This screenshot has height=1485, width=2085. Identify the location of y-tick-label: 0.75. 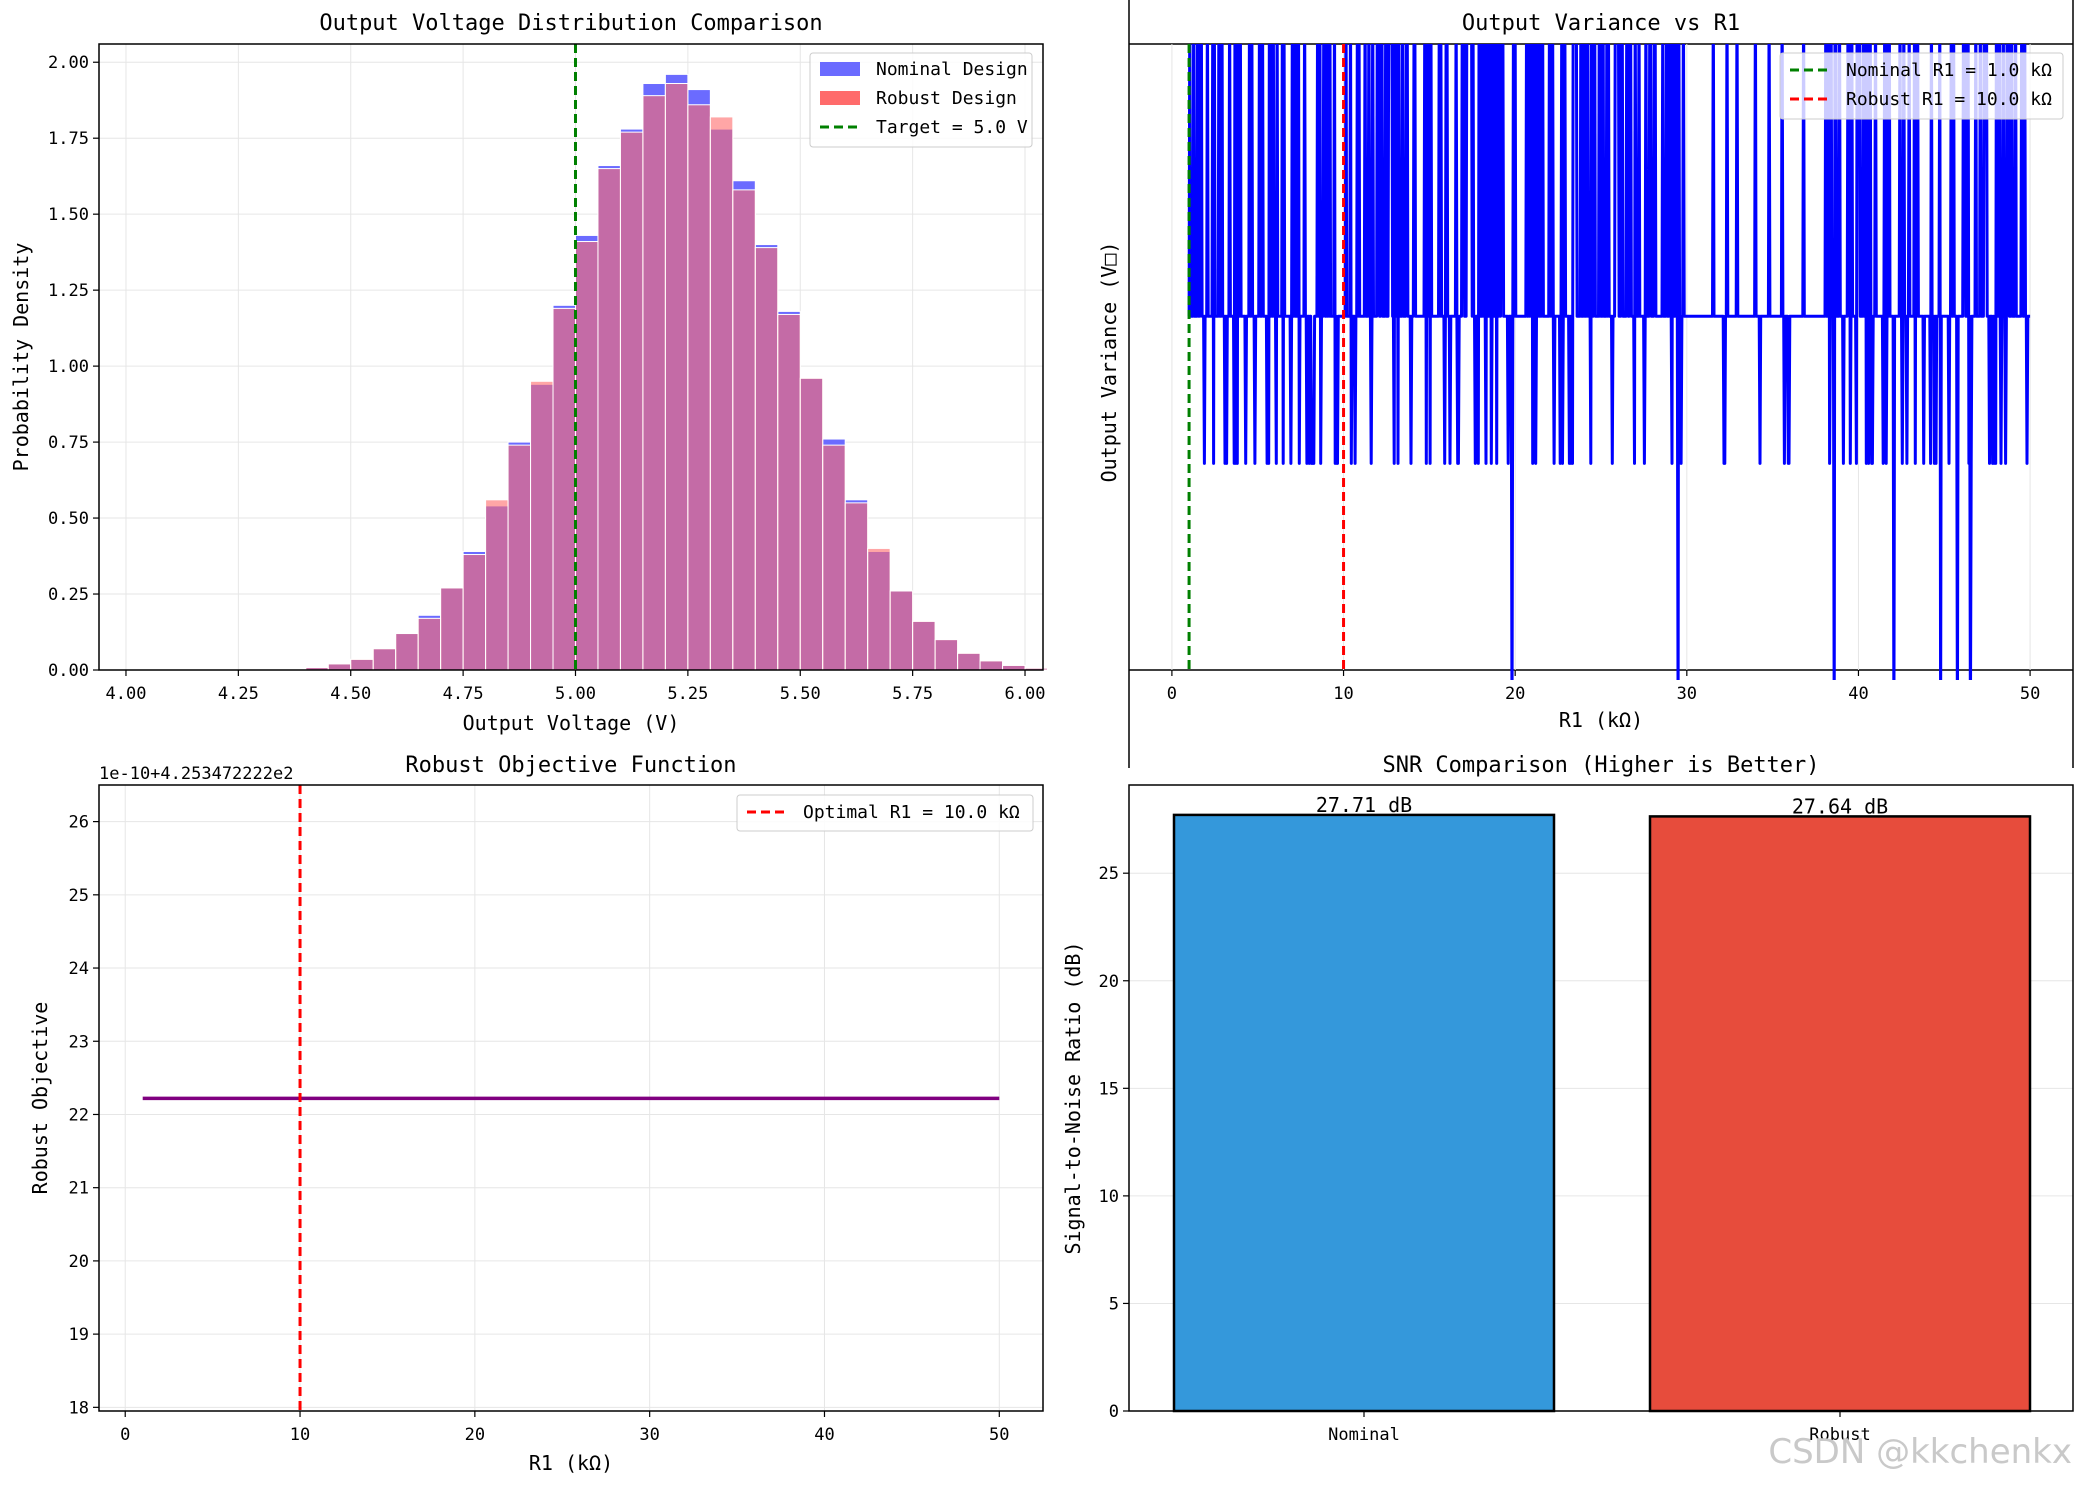
(68, 443).